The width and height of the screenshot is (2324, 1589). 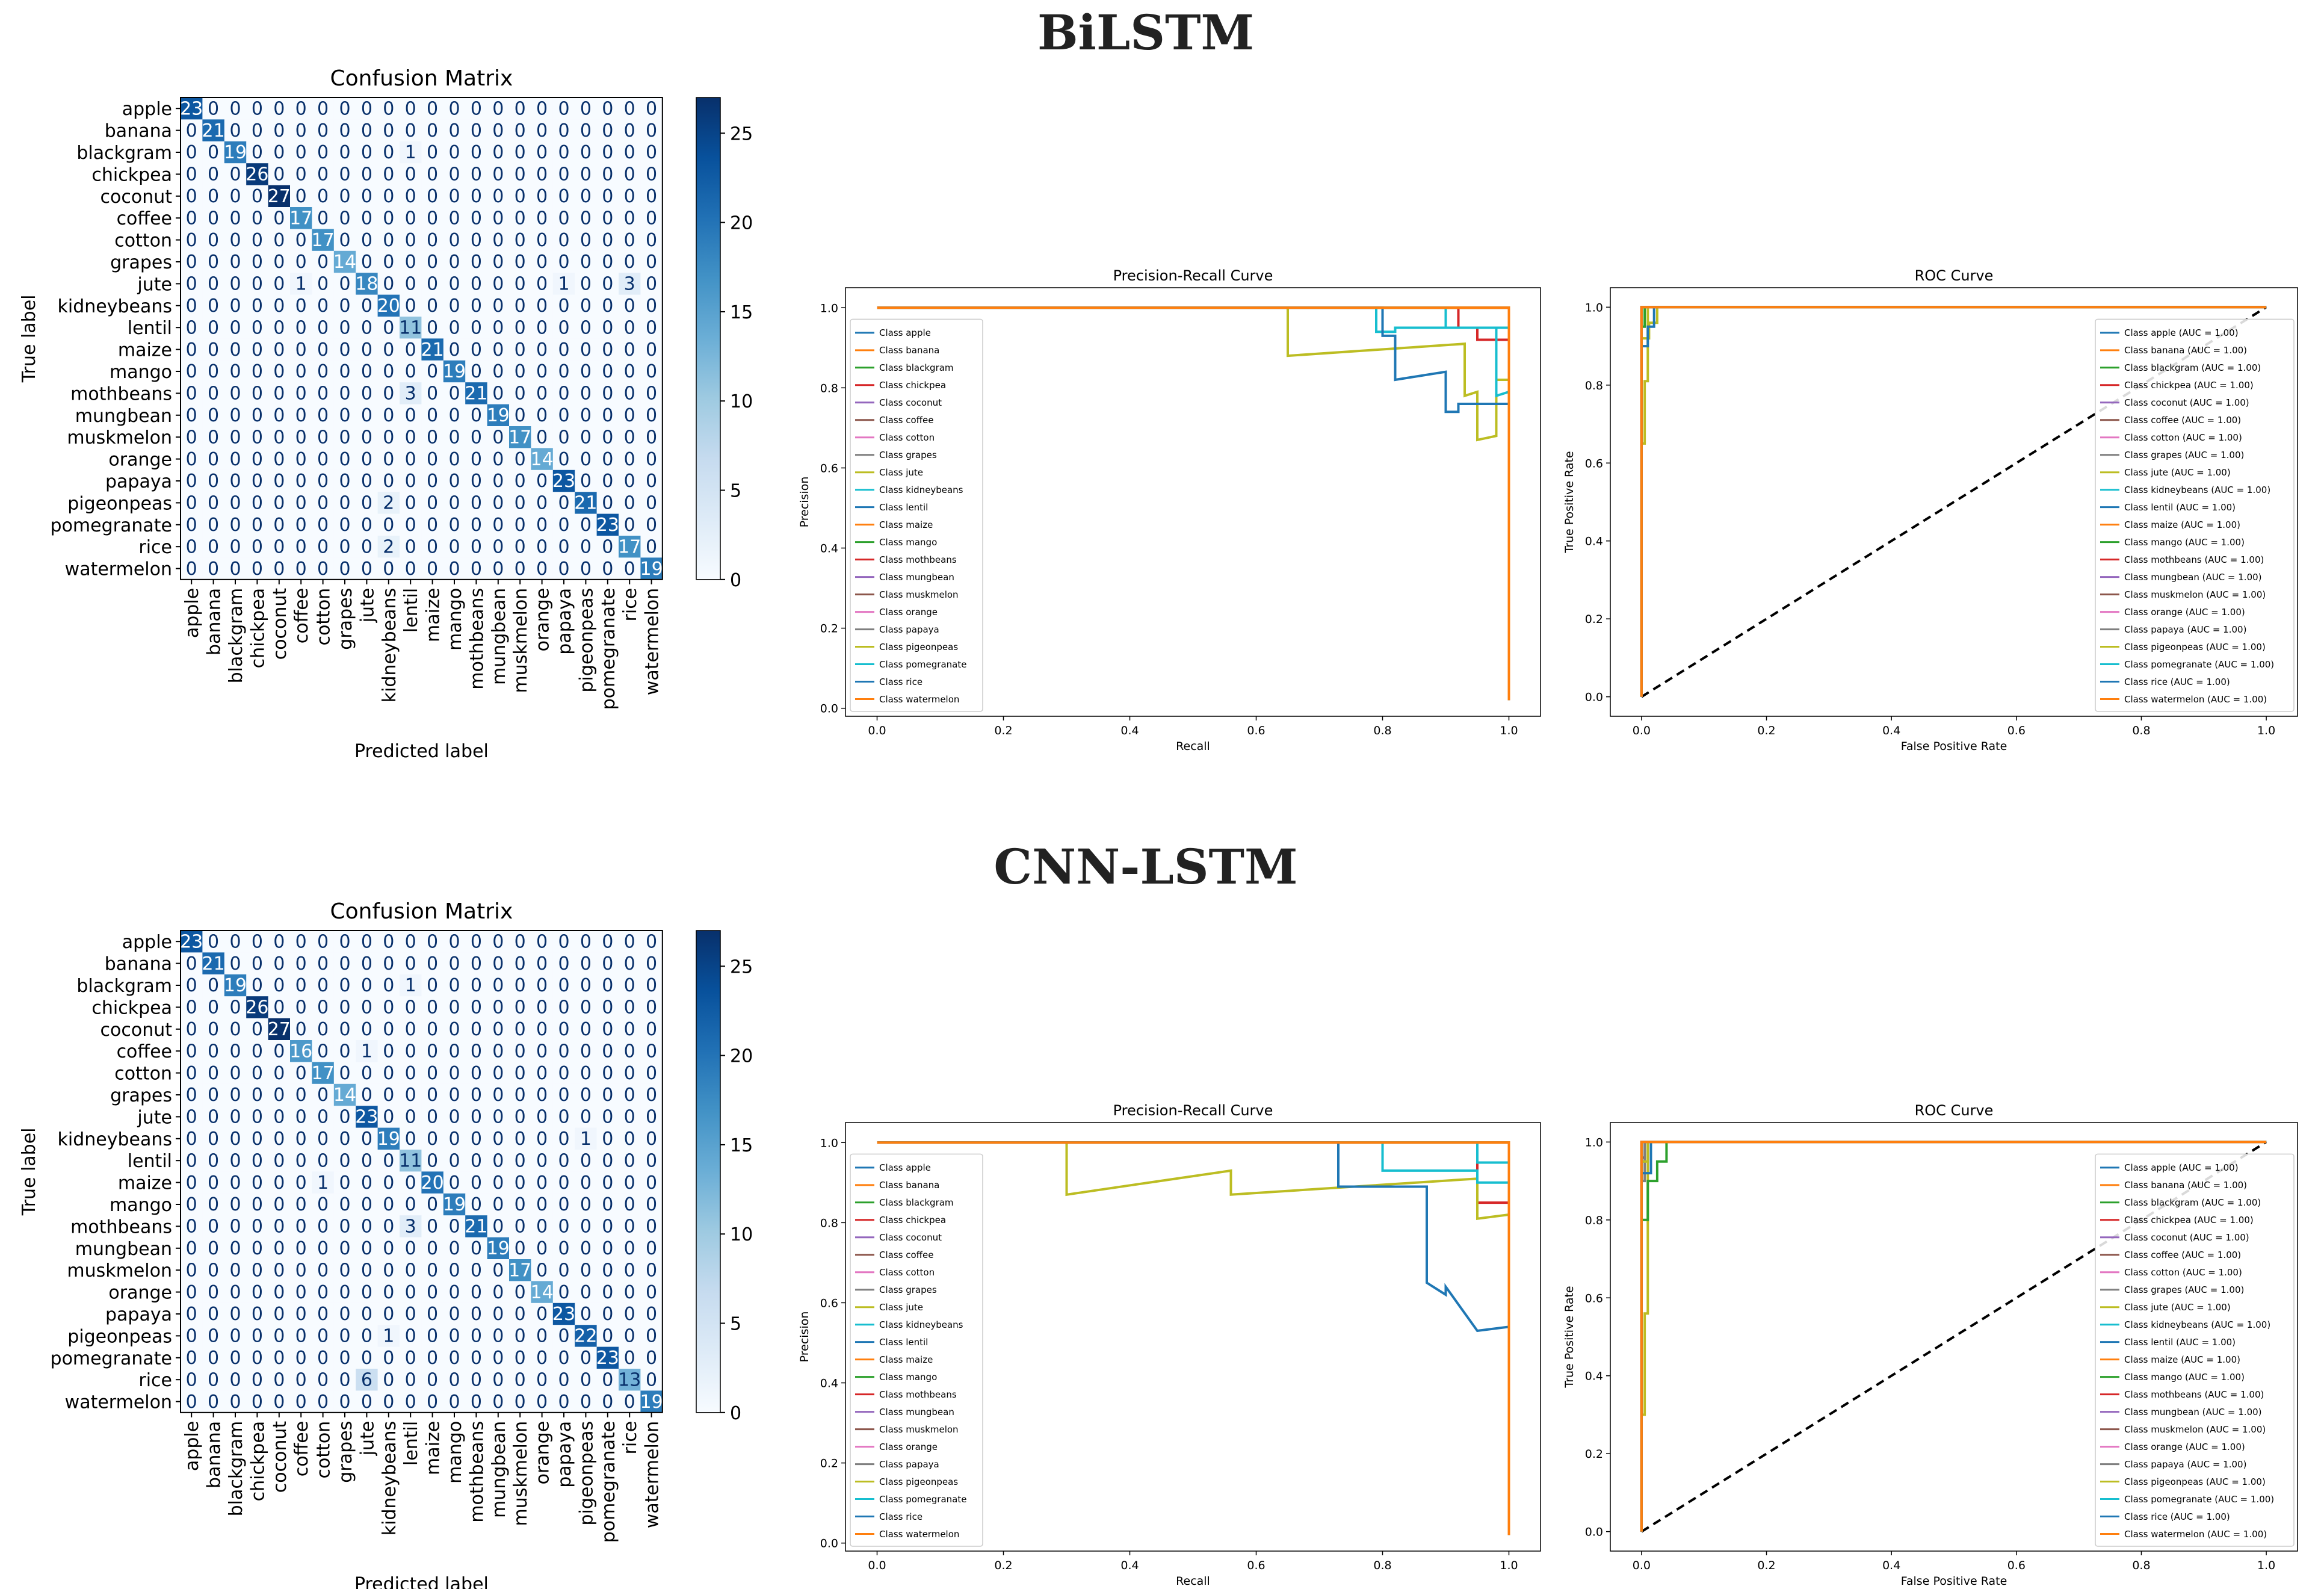 I want to click on y-axis-label: Precision, so click(x=804, y=1337).